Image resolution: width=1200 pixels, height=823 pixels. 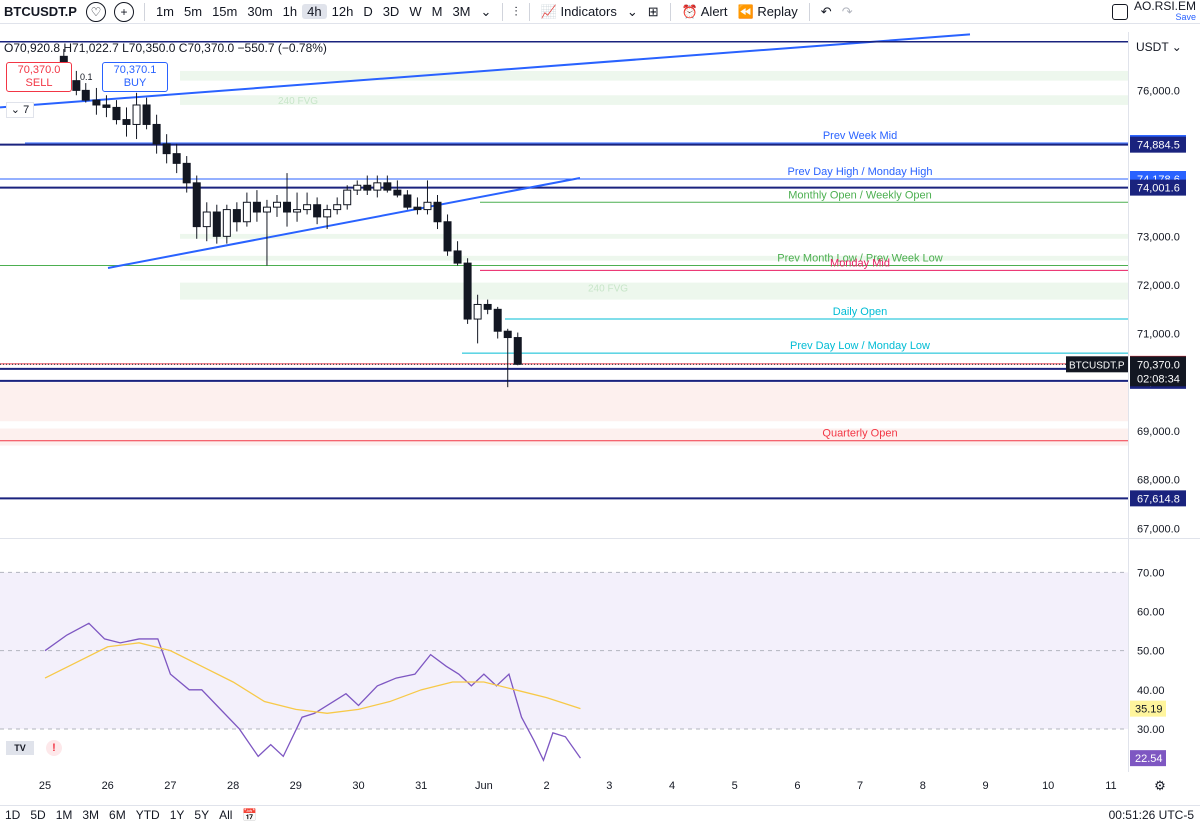 What do you see at coordinates (342, 11) in the screenshot?
I see `interval-12h: 12h` at bounding box center [342, 11].